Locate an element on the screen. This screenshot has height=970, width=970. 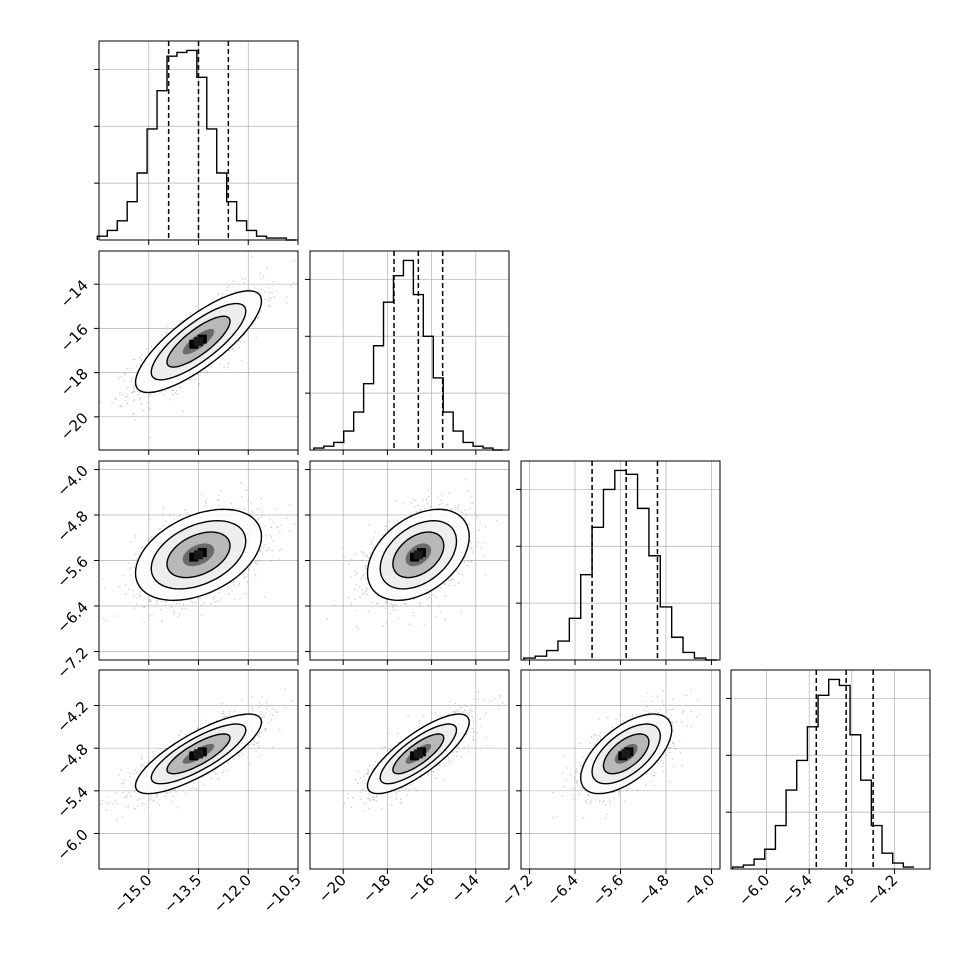
x-tick-label: −15.0 is located at coordinates (132, 893).